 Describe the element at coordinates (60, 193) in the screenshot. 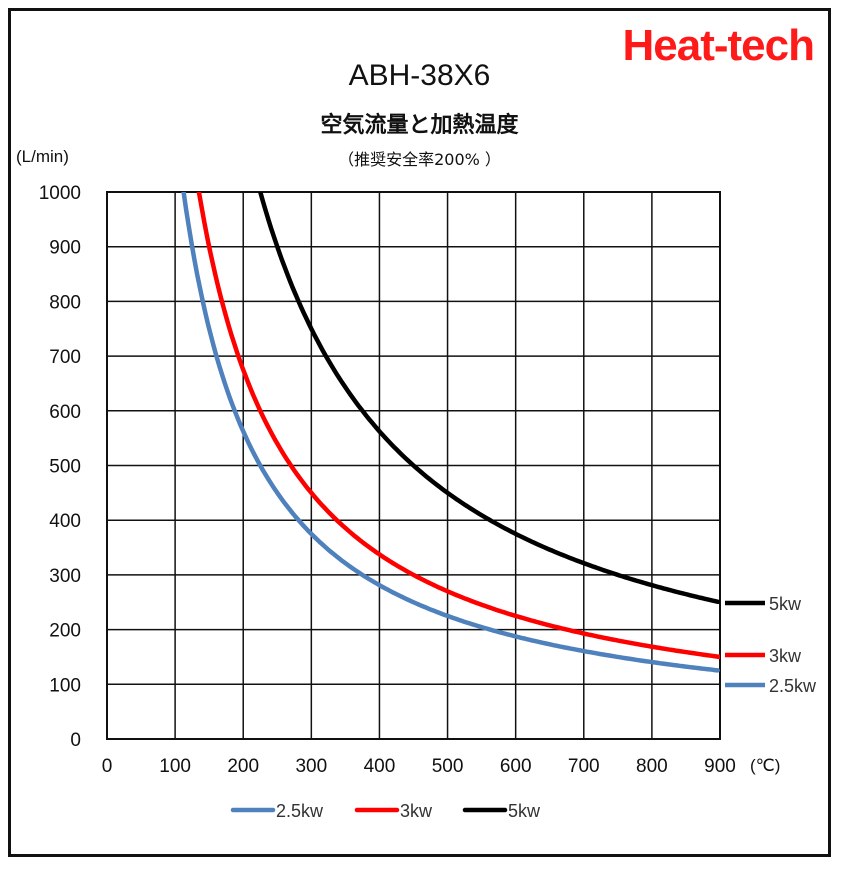

I see `y-tick-label: 1000` at that location.